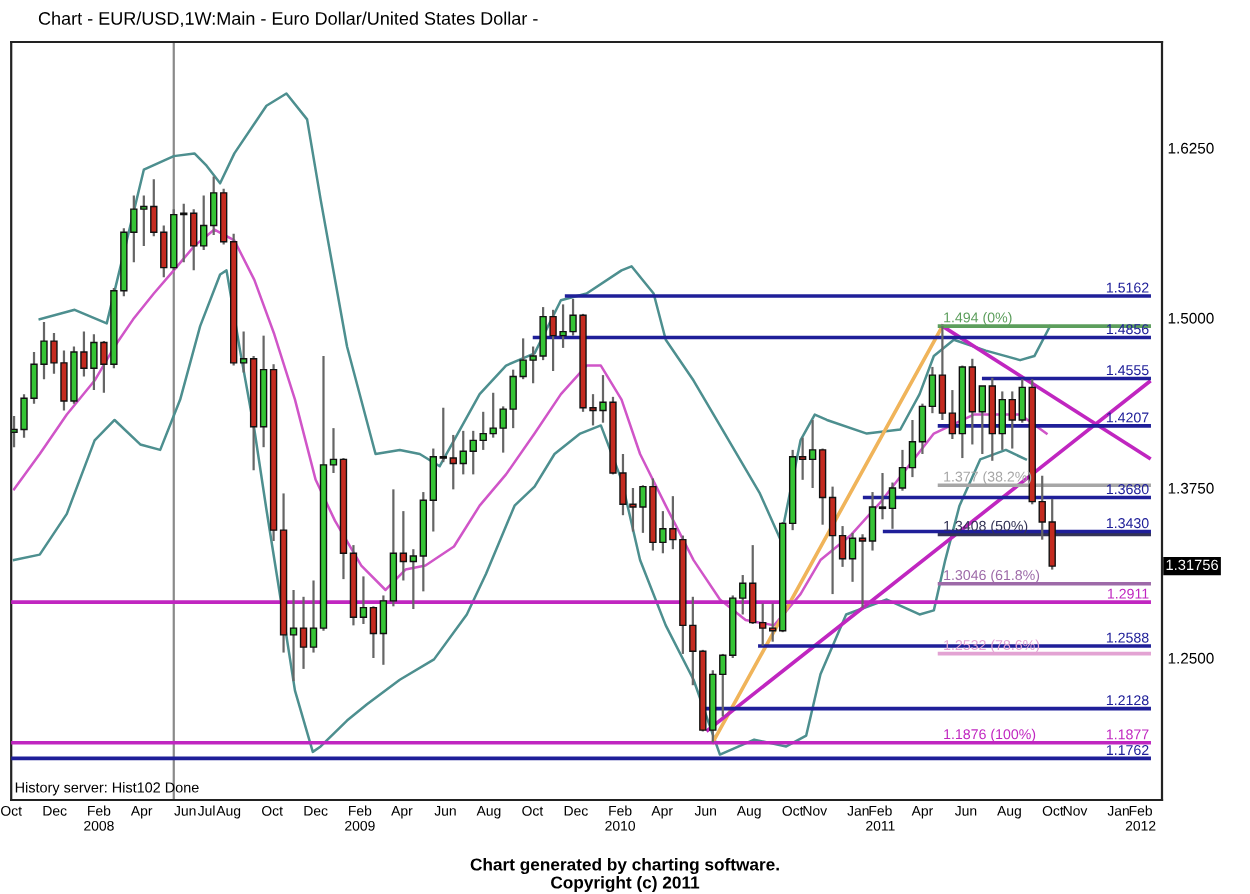  What do you see at coordinates (624, 866) in the screenshot?
I see `text: Chart generated by charting software.` at bounding box center [624, 866].